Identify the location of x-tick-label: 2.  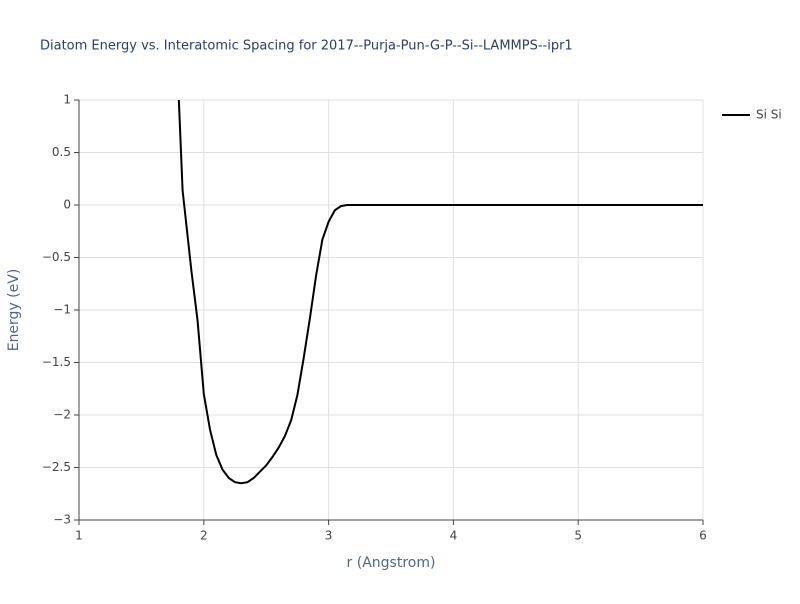
(204, 536).